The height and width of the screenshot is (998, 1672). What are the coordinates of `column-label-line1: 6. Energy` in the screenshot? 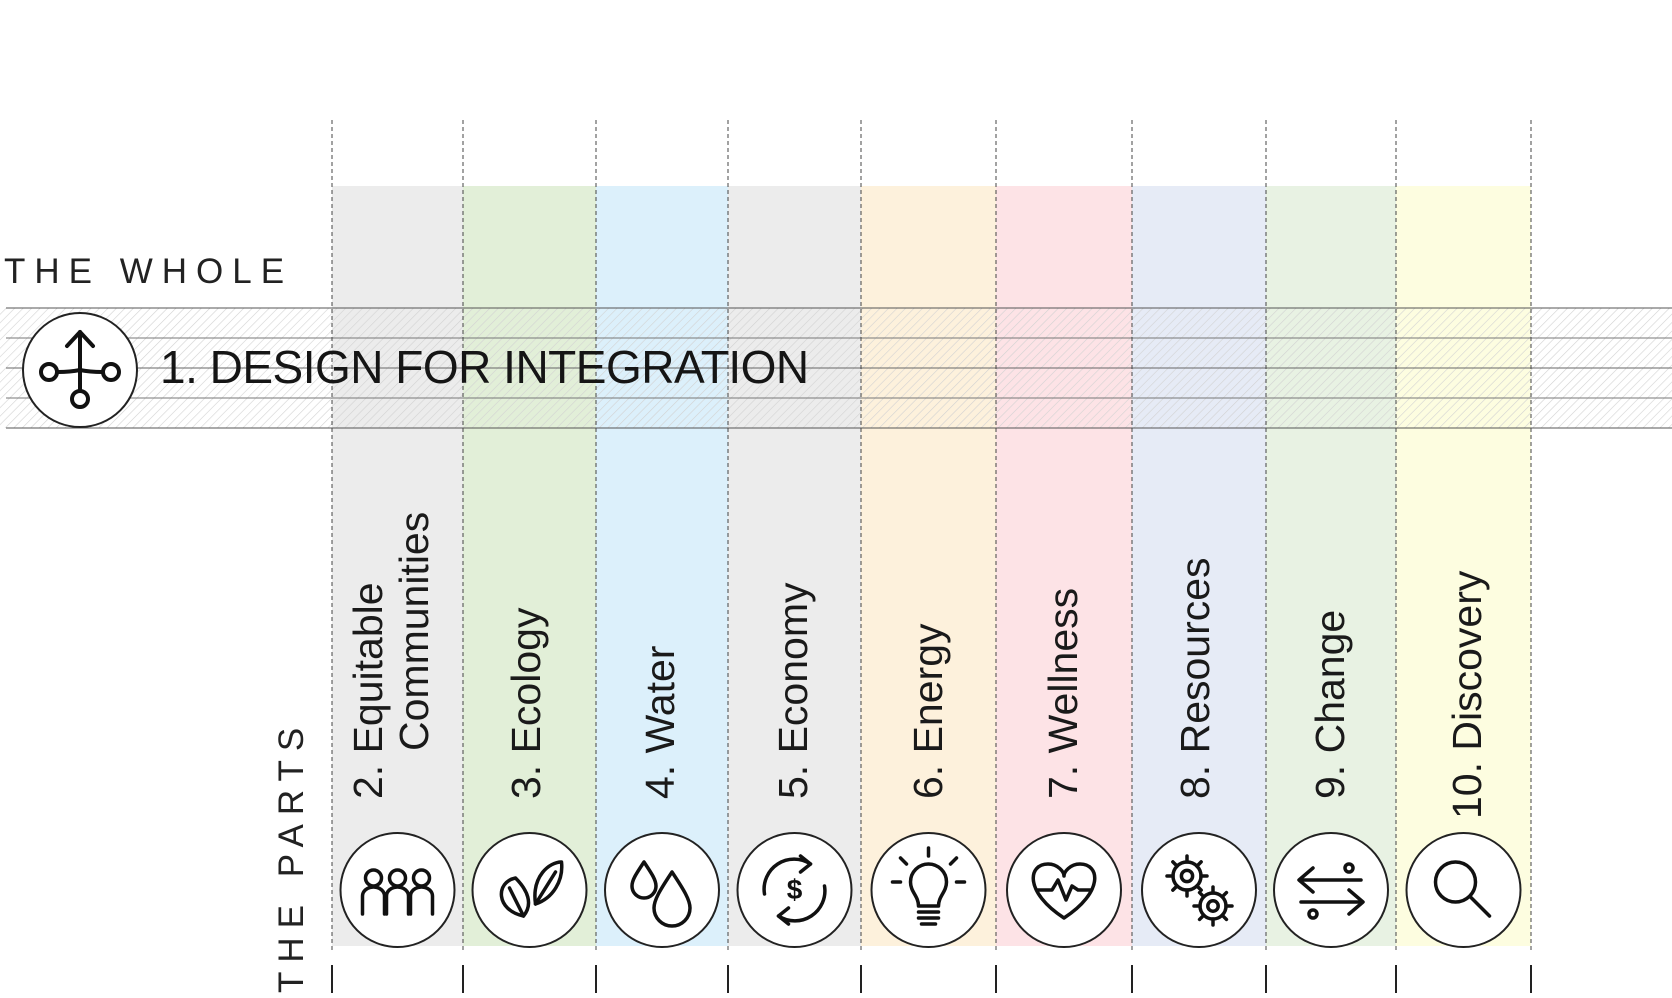 It's located at (928, 711).